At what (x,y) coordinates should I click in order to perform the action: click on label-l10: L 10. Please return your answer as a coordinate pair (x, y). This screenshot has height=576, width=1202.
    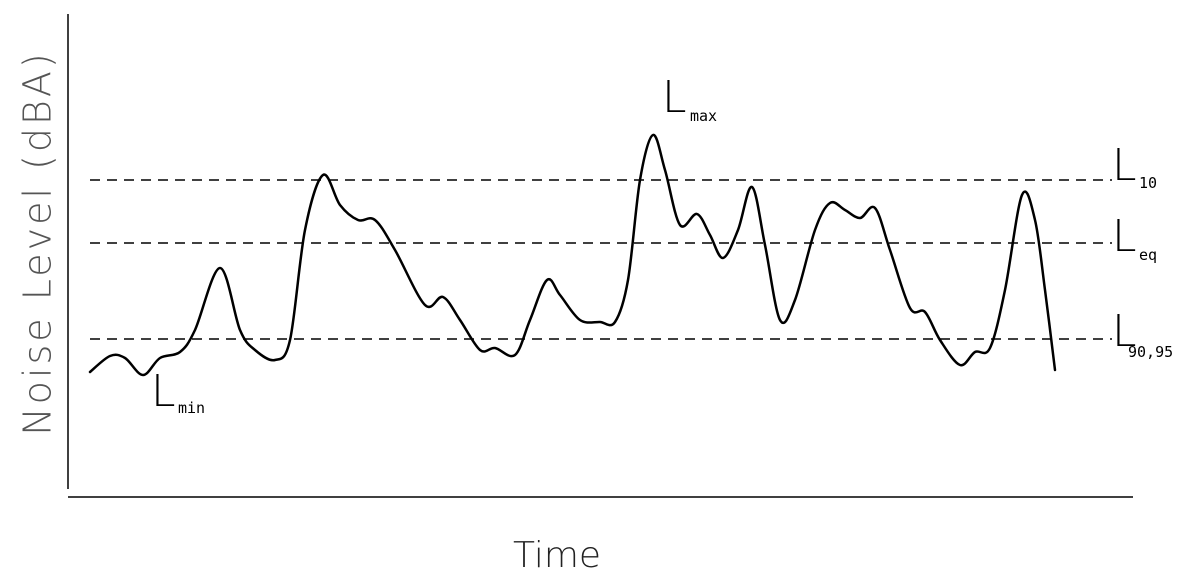
    Looking at the image, I should click on (1134, 166).